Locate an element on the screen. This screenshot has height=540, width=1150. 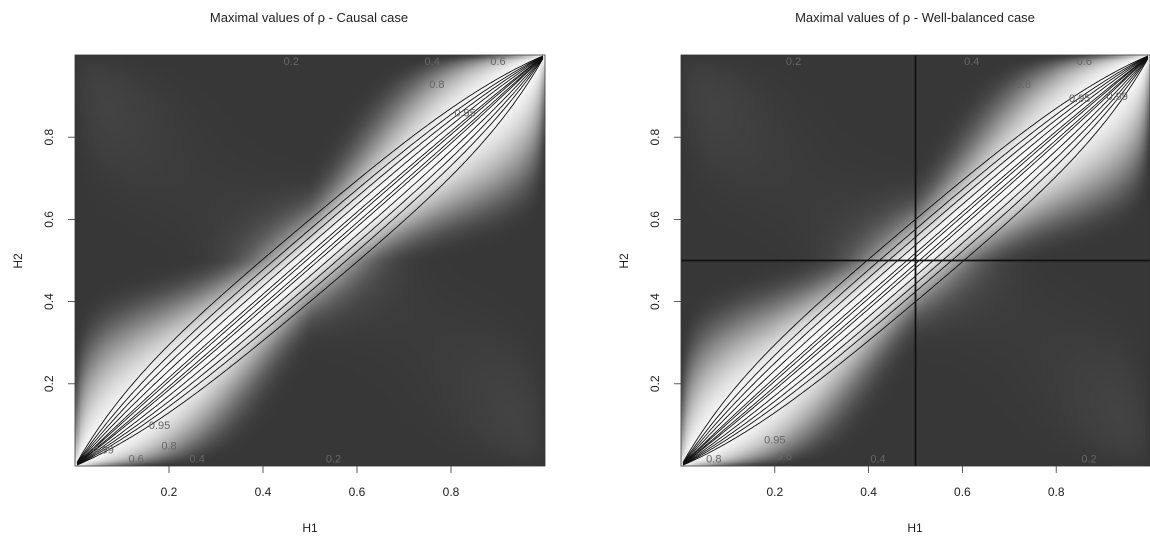
chart-title: Maximal values of ρ - Well-balanced case is located at coordinates (915, 17).